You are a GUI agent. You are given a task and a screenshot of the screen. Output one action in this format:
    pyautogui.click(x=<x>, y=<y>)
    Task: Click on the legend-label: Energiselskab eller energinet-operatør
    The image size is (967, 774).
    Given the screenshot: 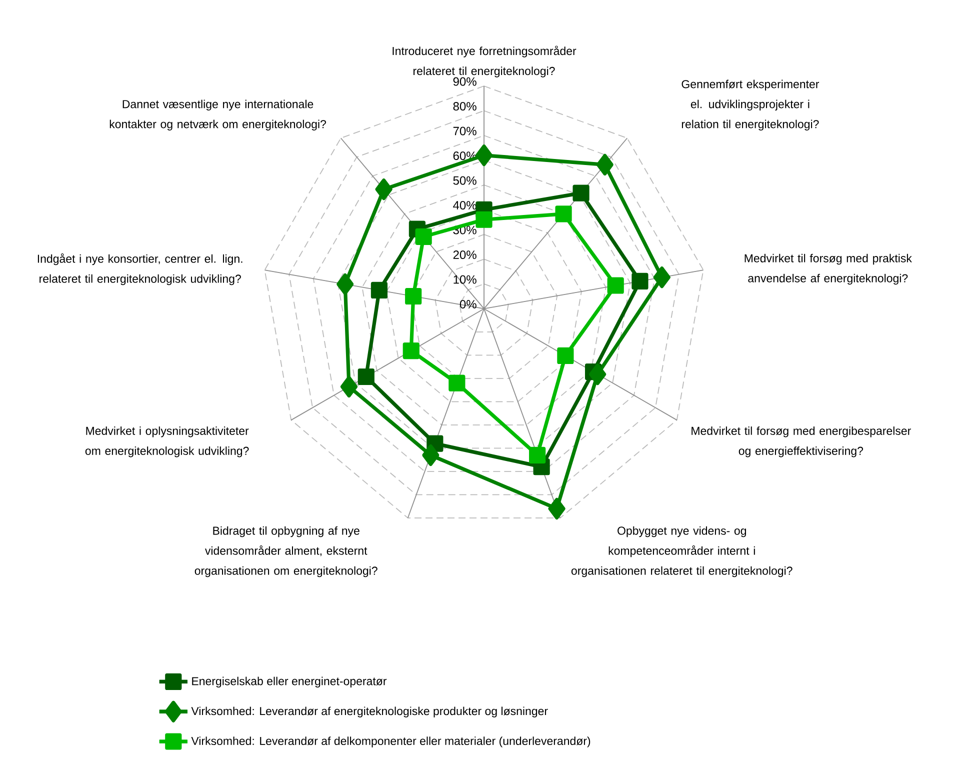 What is the action you would take?
    pyautogui.click(x=289, y=682)
    